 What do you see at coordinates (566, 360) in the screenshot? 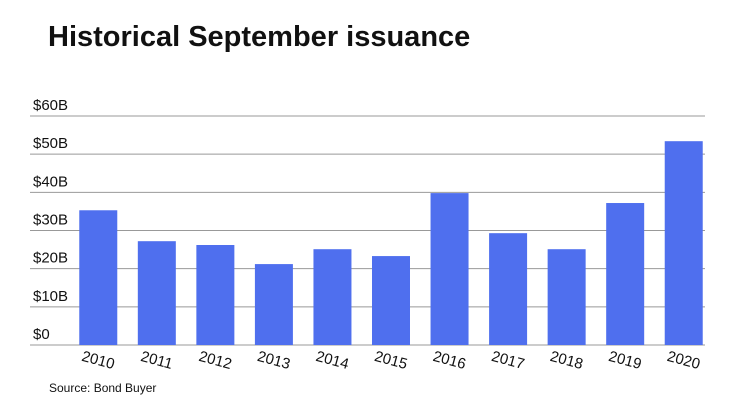
I see `x-tick-label: 2018` at bounding box center [566, 360].